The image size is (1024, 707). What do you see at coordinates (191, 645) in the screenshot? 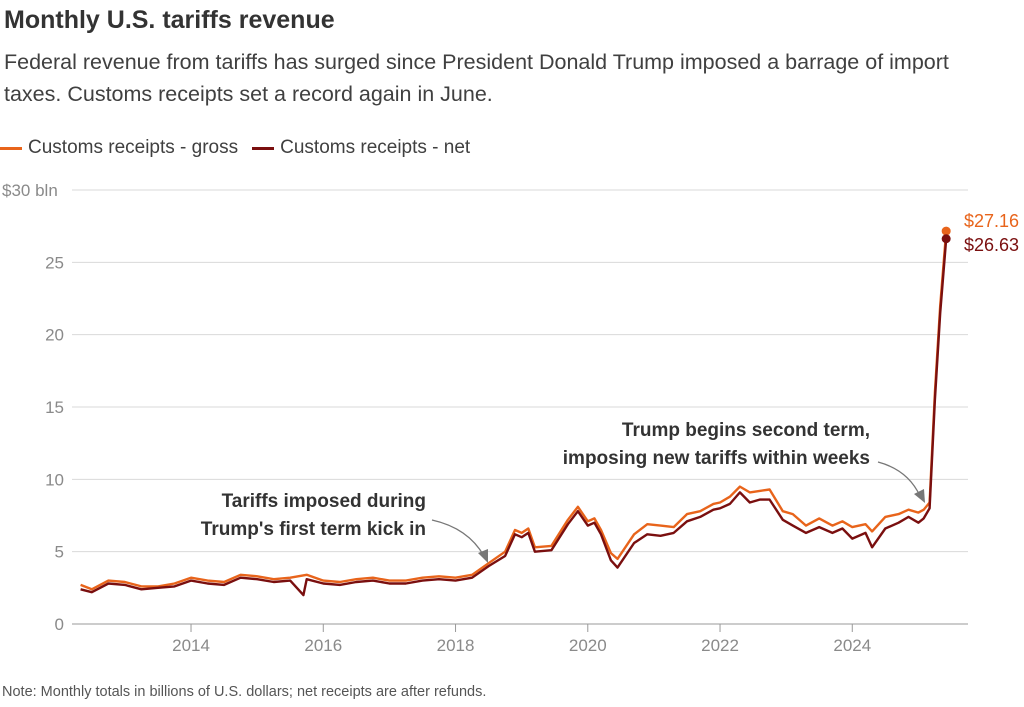
I see `x-tick-label: 2014` at bounding box center [191, 645].